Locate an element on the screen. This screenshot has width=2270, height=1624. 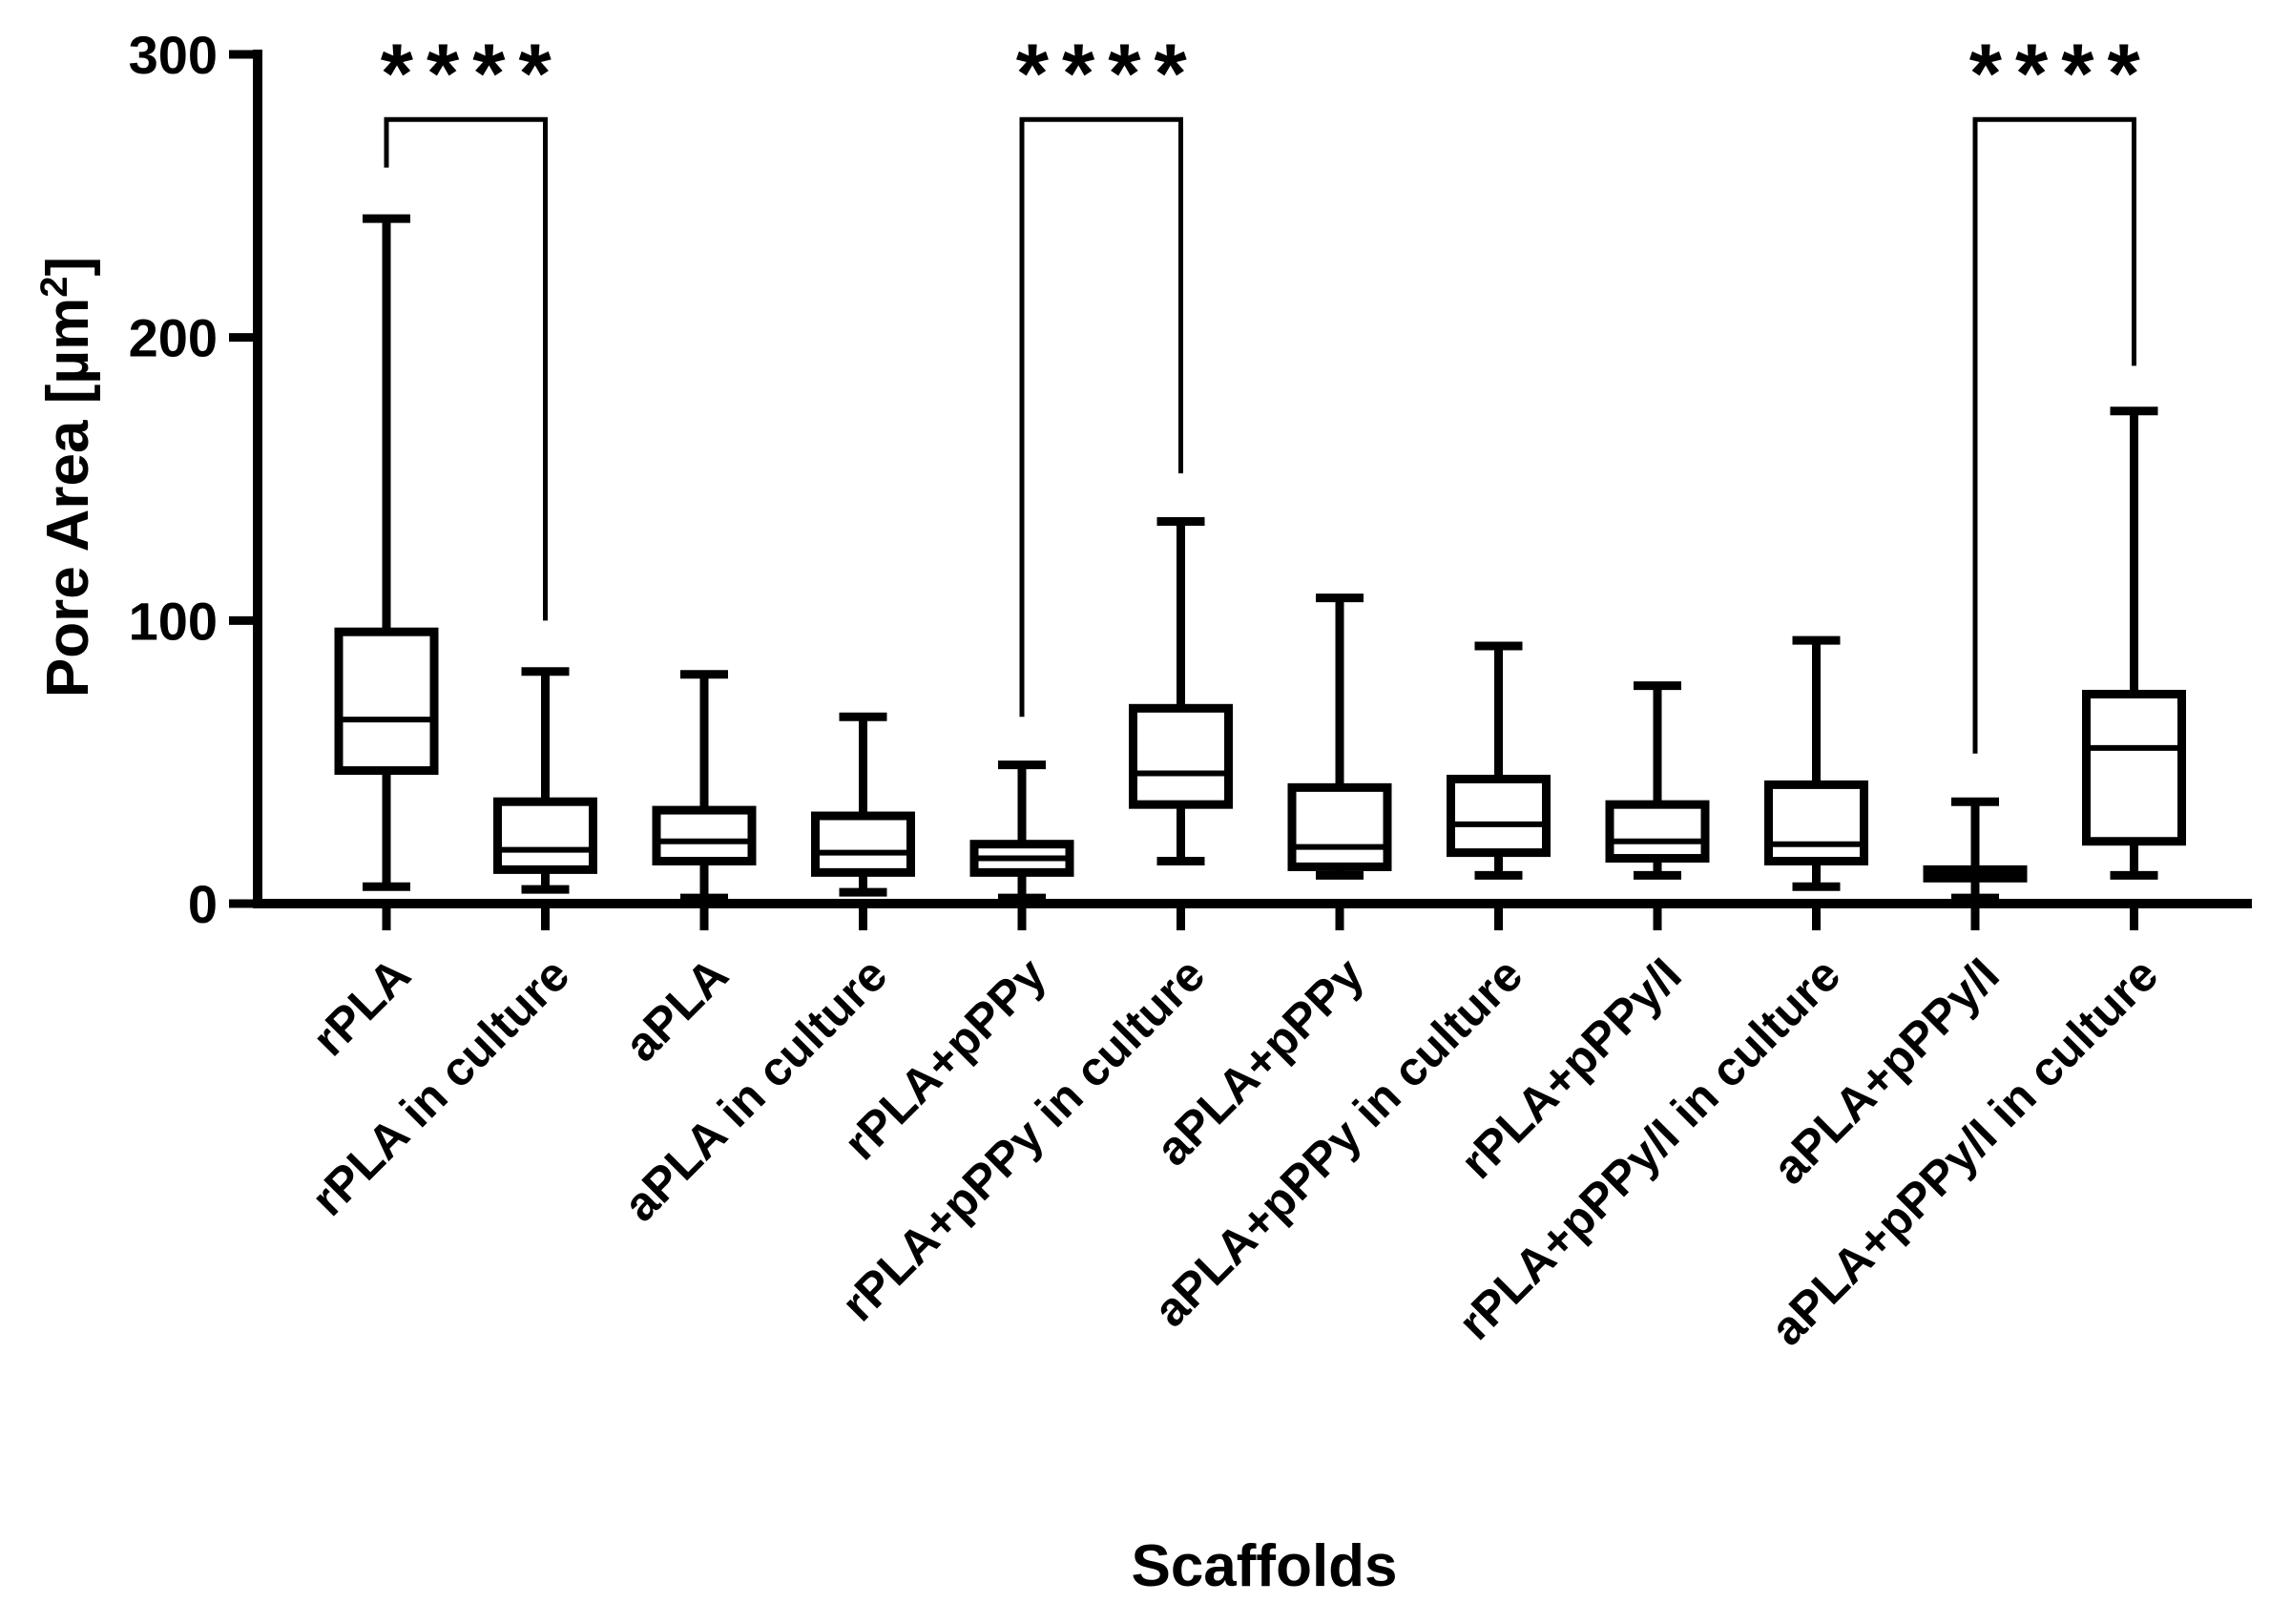
y-tick-label: 200 is located at coordinates (173, 338).